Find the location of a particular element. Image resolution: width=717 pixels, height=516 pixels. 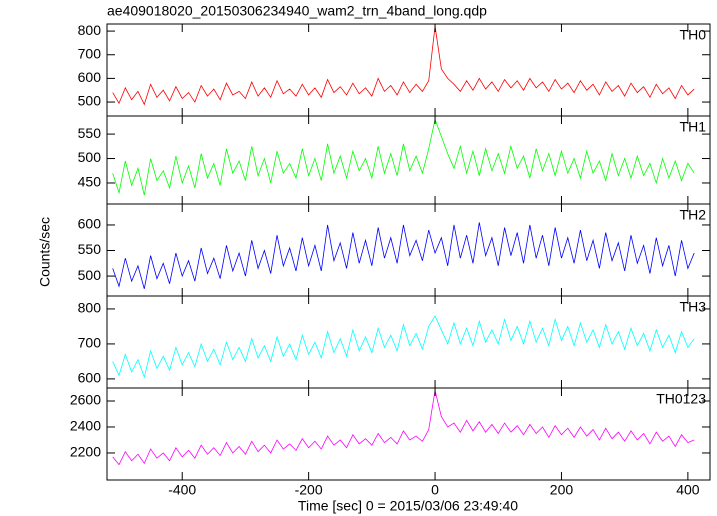

panel-label: TH2 is located at coordinates (693, 215).